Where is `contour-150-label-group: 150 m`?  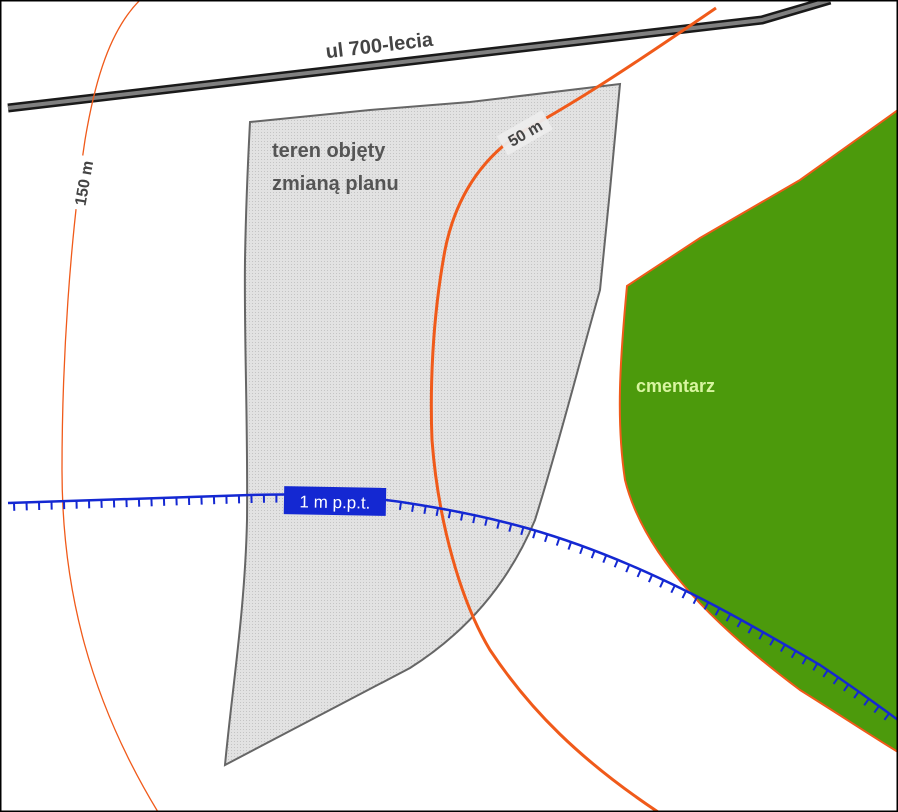
contour-150-label-group: 150 m is located at coordinates (83, 183).